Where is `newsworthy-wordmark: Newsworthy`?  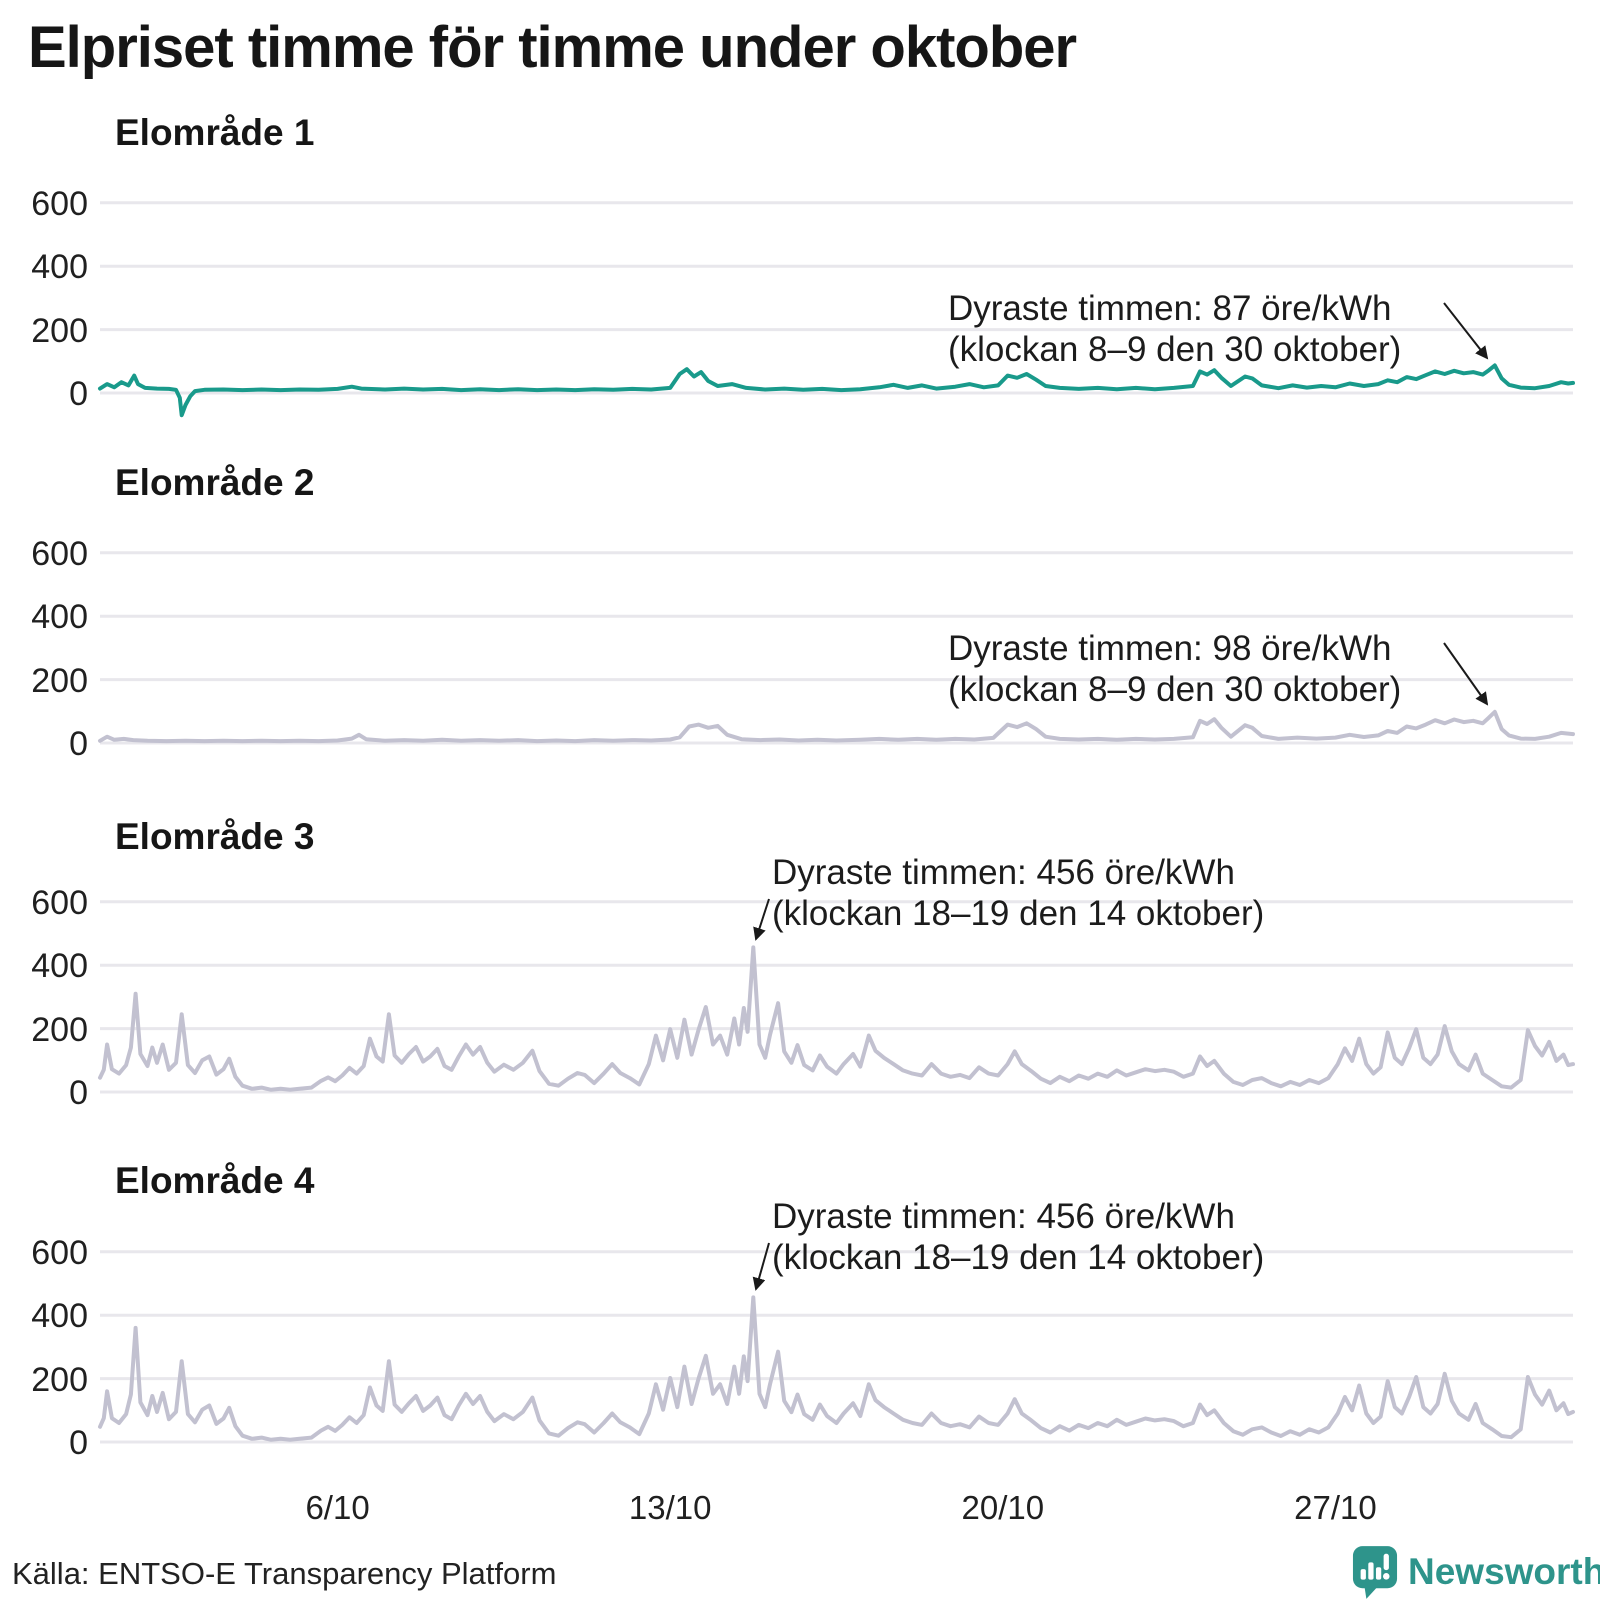 newsworthy-wordmark: Newsworthy is located at coordinates (1504, 1571).